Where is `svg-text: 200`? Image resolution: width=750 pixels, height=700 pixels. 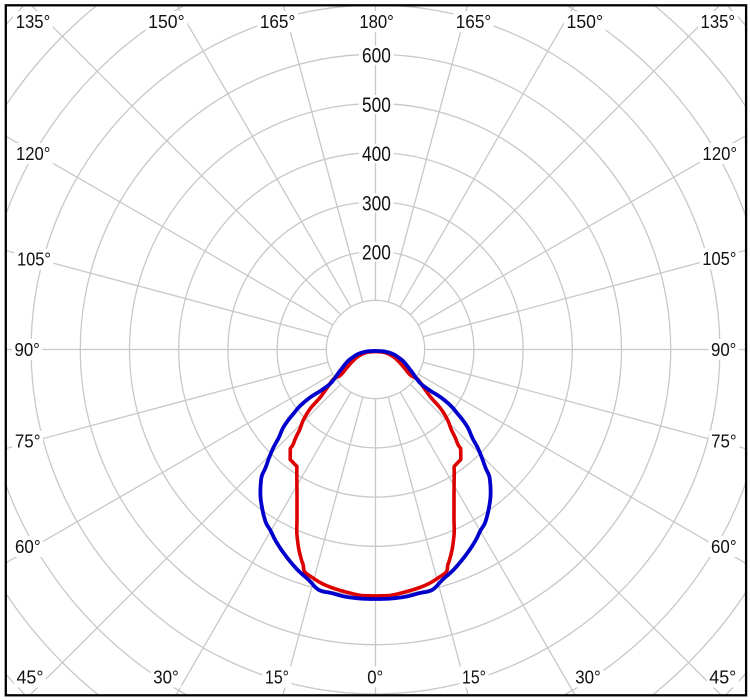
svg-text: 200 is located at coordinates (376, 253).